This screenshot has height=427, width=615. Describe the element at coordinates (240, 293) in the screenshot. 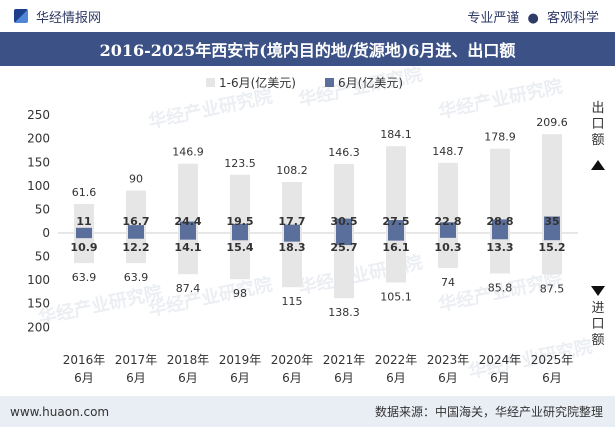

I see `data-label-ytd-import: 98` at that location.